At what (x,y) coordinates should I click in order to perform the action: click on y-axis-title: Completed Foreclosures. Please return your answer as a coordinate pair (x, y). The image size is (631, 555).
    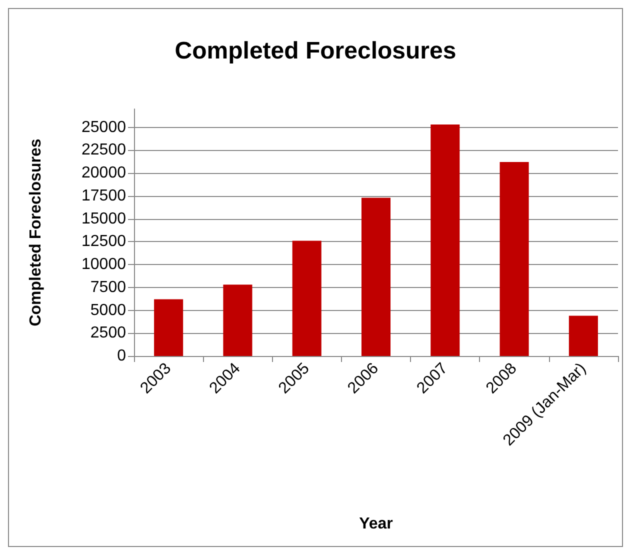
    Looking at the image, I should click on (36, 232).